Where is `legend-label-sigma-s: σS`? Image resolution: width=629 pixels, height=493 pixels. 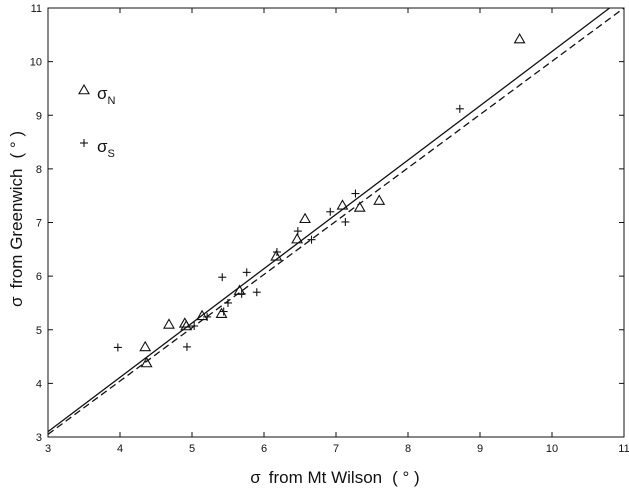
legend-label-sigma-s: σS is located at coordinates (106, 148).